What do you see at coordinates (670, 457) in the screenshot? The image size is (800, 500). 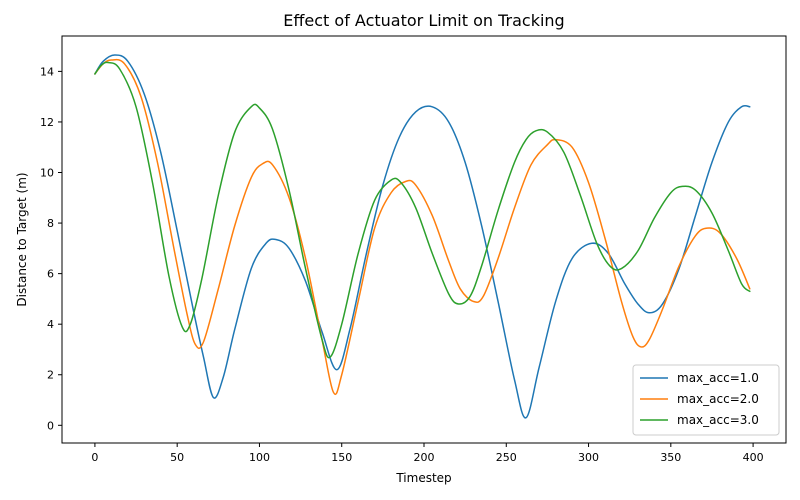 I see `x-tick-label: 350` at bounding box center [670, 457].